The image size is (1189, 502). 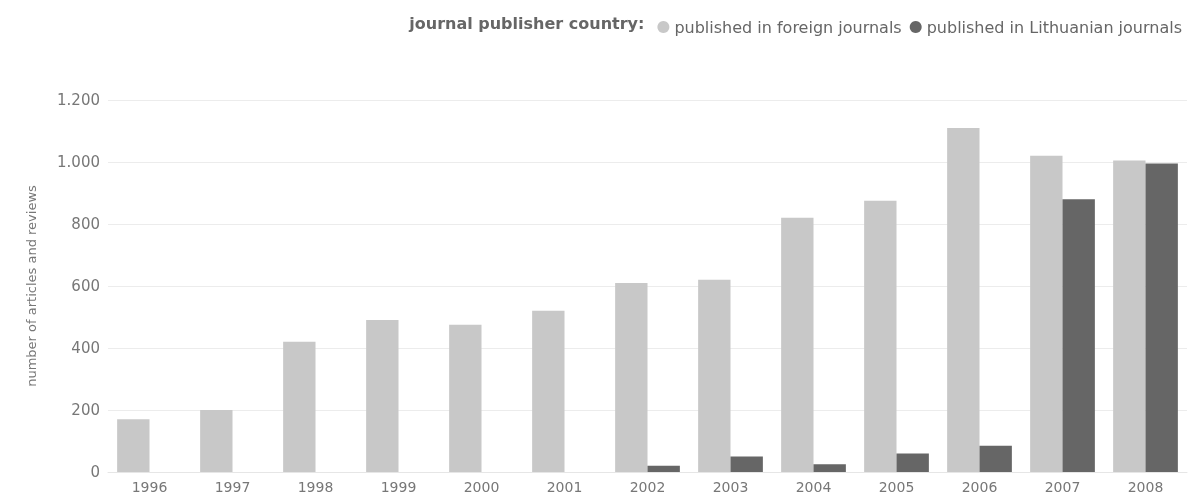 I want to click on y-tick-label: 0, so click(x=95, y=472).